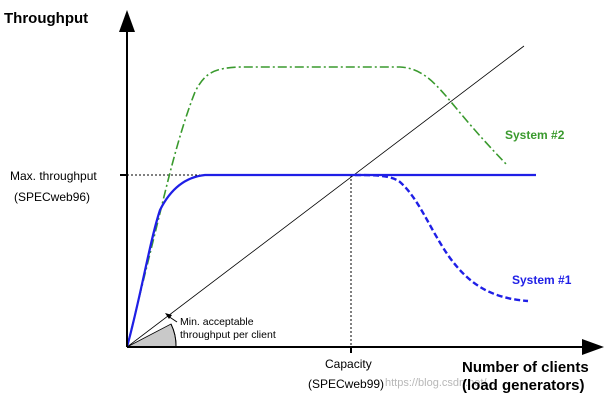 This screenshot has height=401, width=608. Describe the element at coordinates (593, 347) in the screenshot. I see `x-axis-arrow-icon` at that location.